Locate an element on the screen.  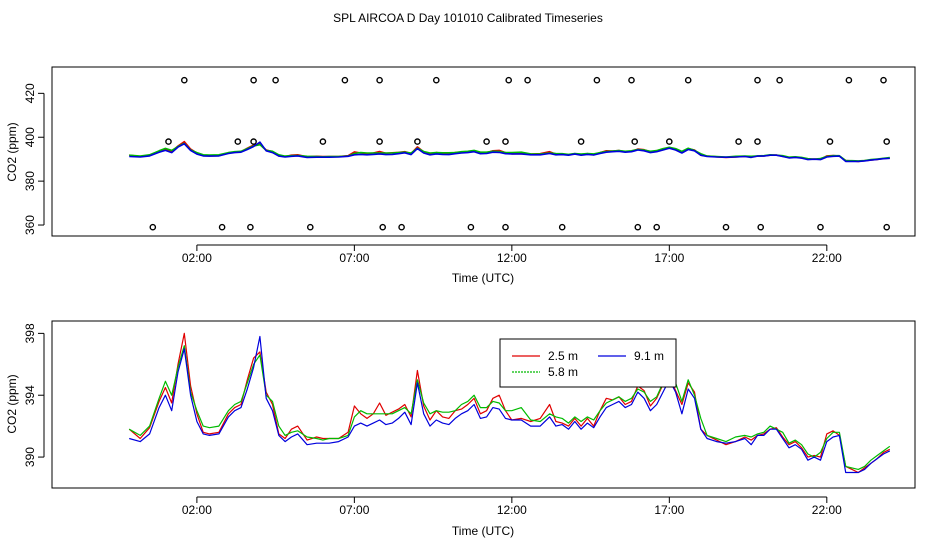
x-tick-label-top: 07:00 is located at coordinates (354, 258).